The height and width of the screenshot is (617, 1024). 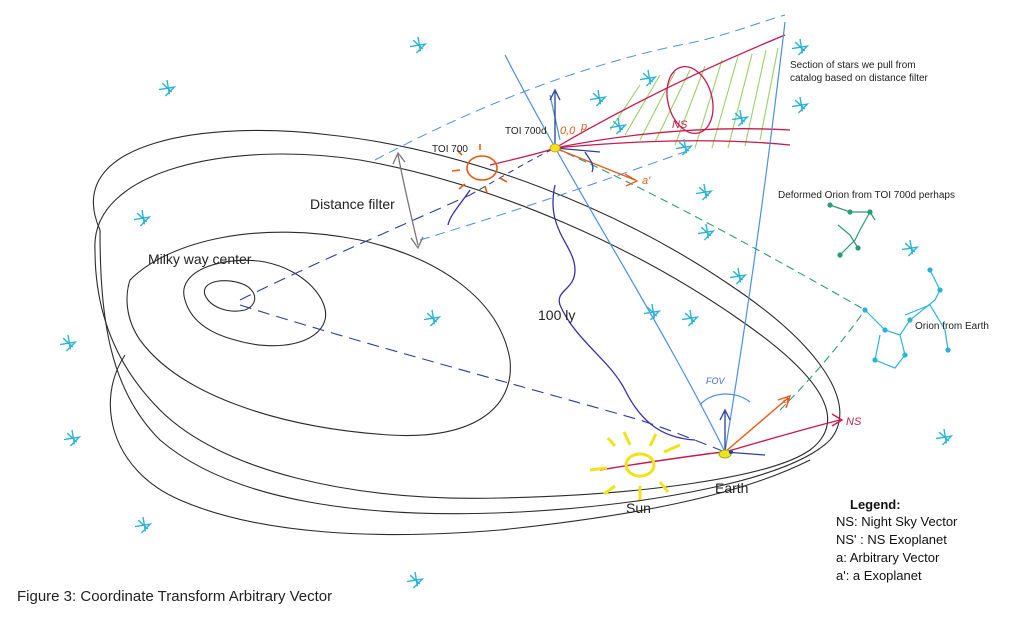 What do you see at coordinates (897, 521) in the screenshot?
I see `legend-item-ns: NS: Night Sky Vector` at bounding box center [897, 521].